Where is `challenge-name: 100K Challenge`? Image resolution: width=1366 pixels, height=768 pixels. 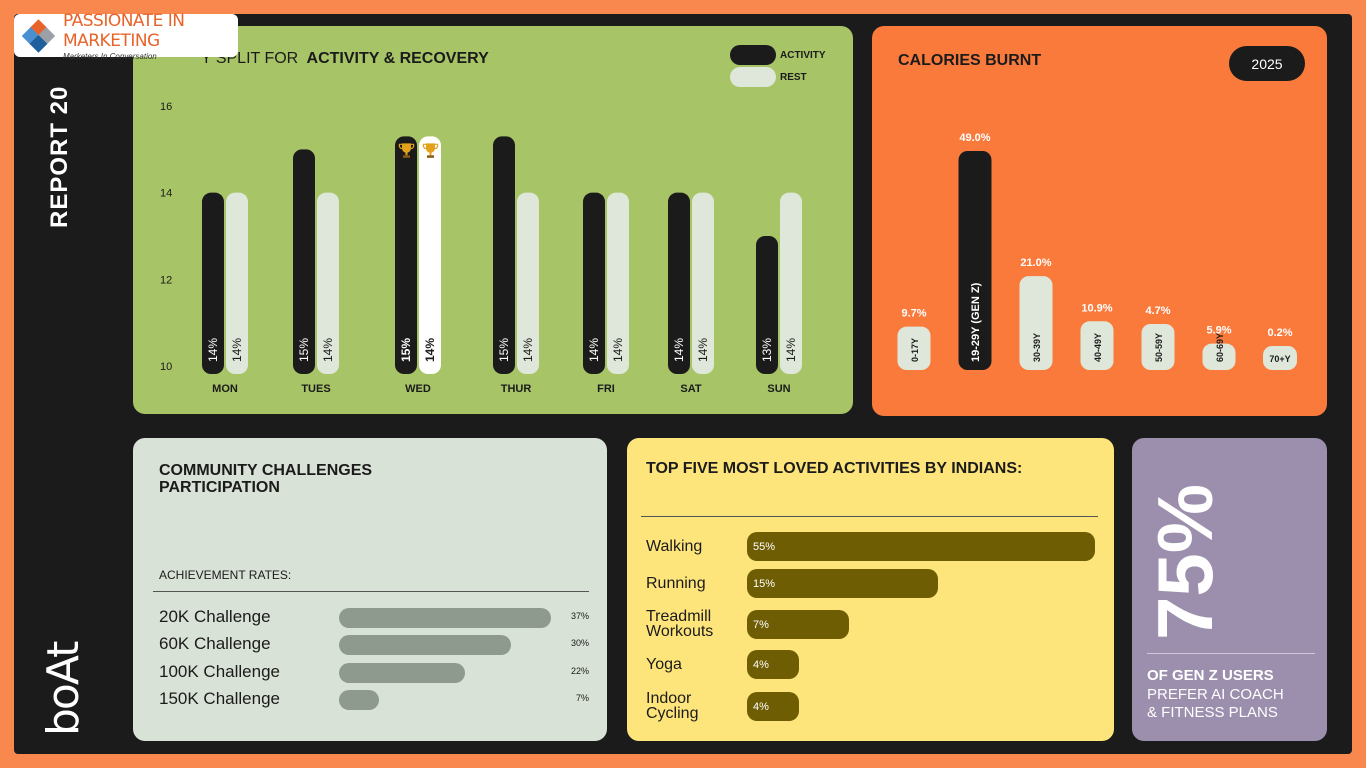
challenge-name: 100K Challenge is located at coordinates (219, 671).